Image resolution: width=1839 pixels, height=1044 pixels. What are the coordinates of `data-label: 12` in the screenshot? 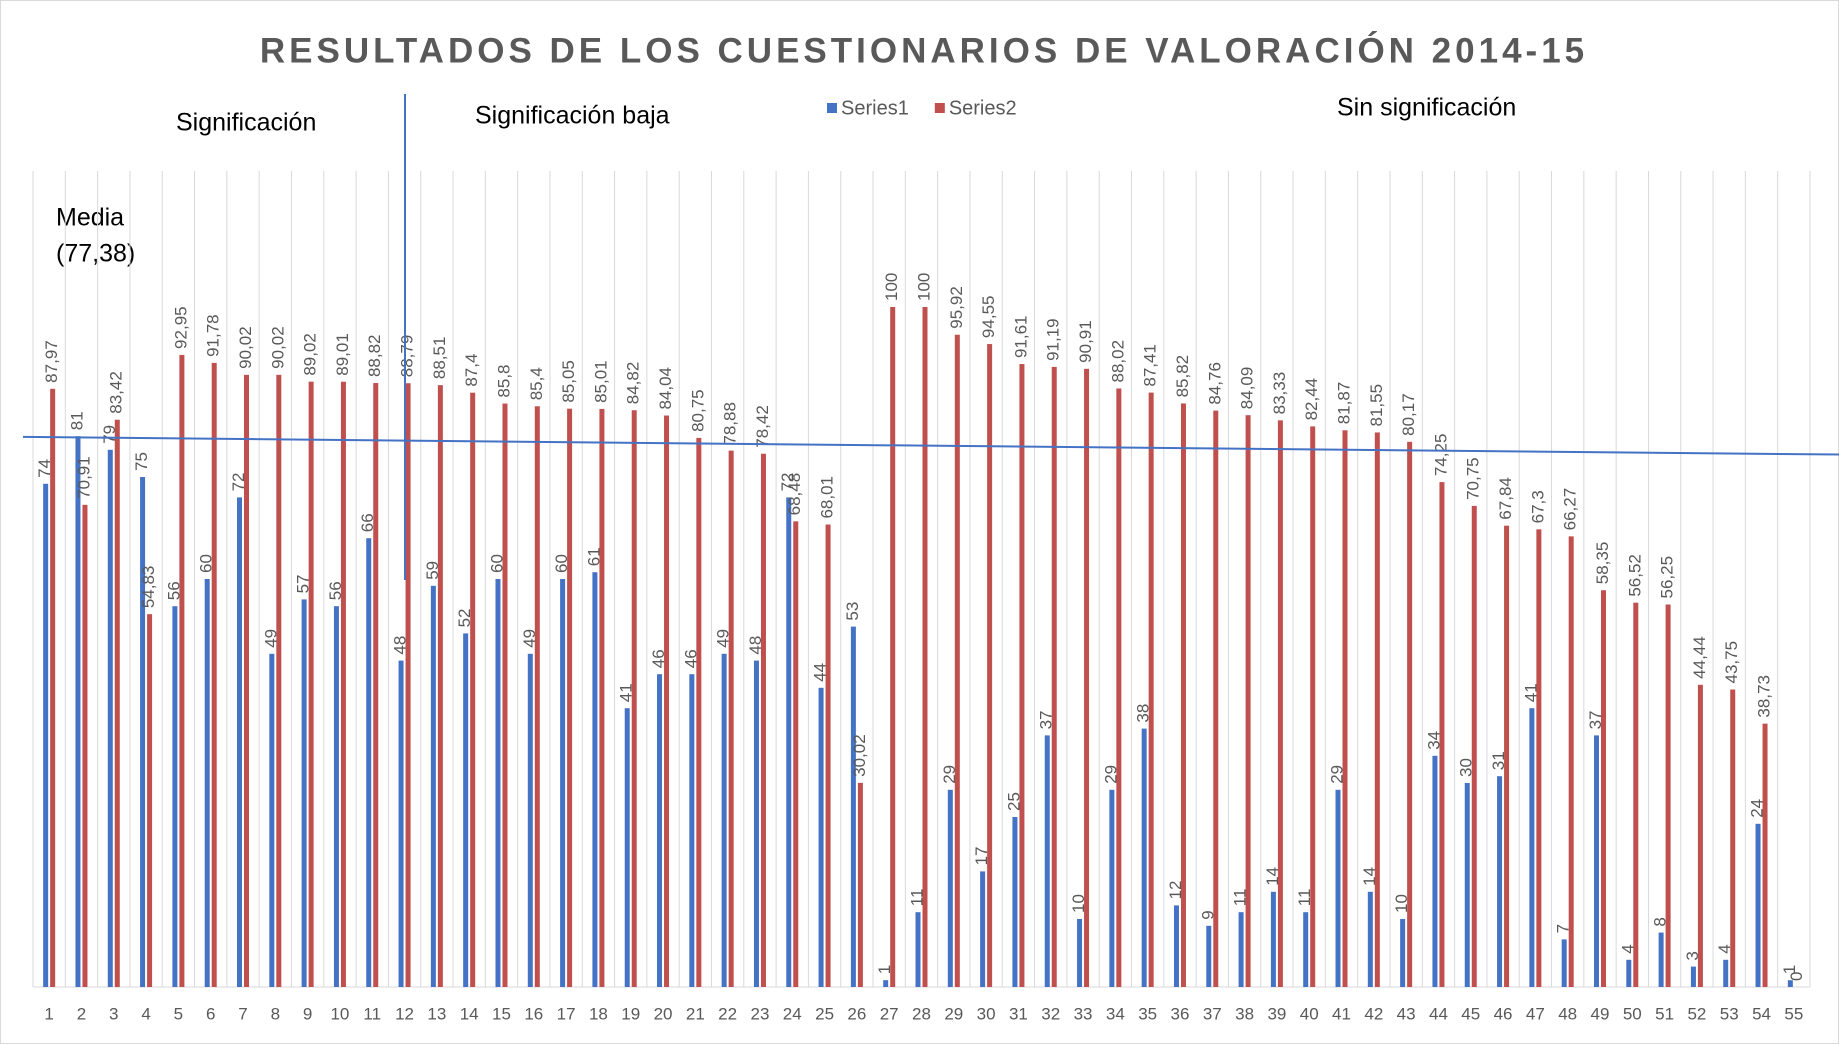 It's located at (1175, 889).